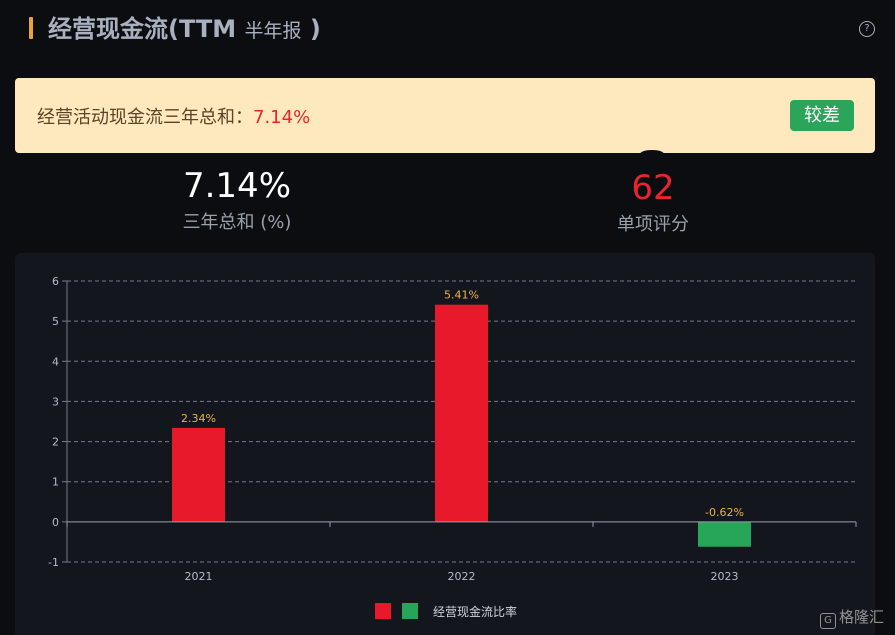 This screenshot has height=635, width=895. Describe the element at coordinates (282, 117) in the screenshot. I see `banner-value: 7.14%` at that location.